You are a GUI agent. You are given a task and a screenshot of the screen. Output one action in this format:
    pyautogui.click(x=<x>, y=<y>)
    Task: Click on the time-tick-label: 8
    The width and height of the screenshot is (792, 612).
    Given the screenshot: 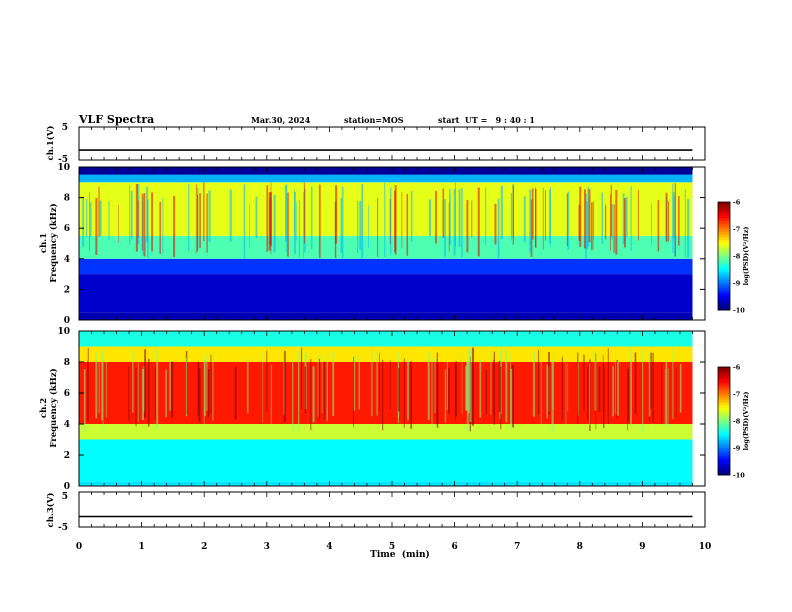 What is the action you would take?
    pyautogui.click(x=580, y=547)
    